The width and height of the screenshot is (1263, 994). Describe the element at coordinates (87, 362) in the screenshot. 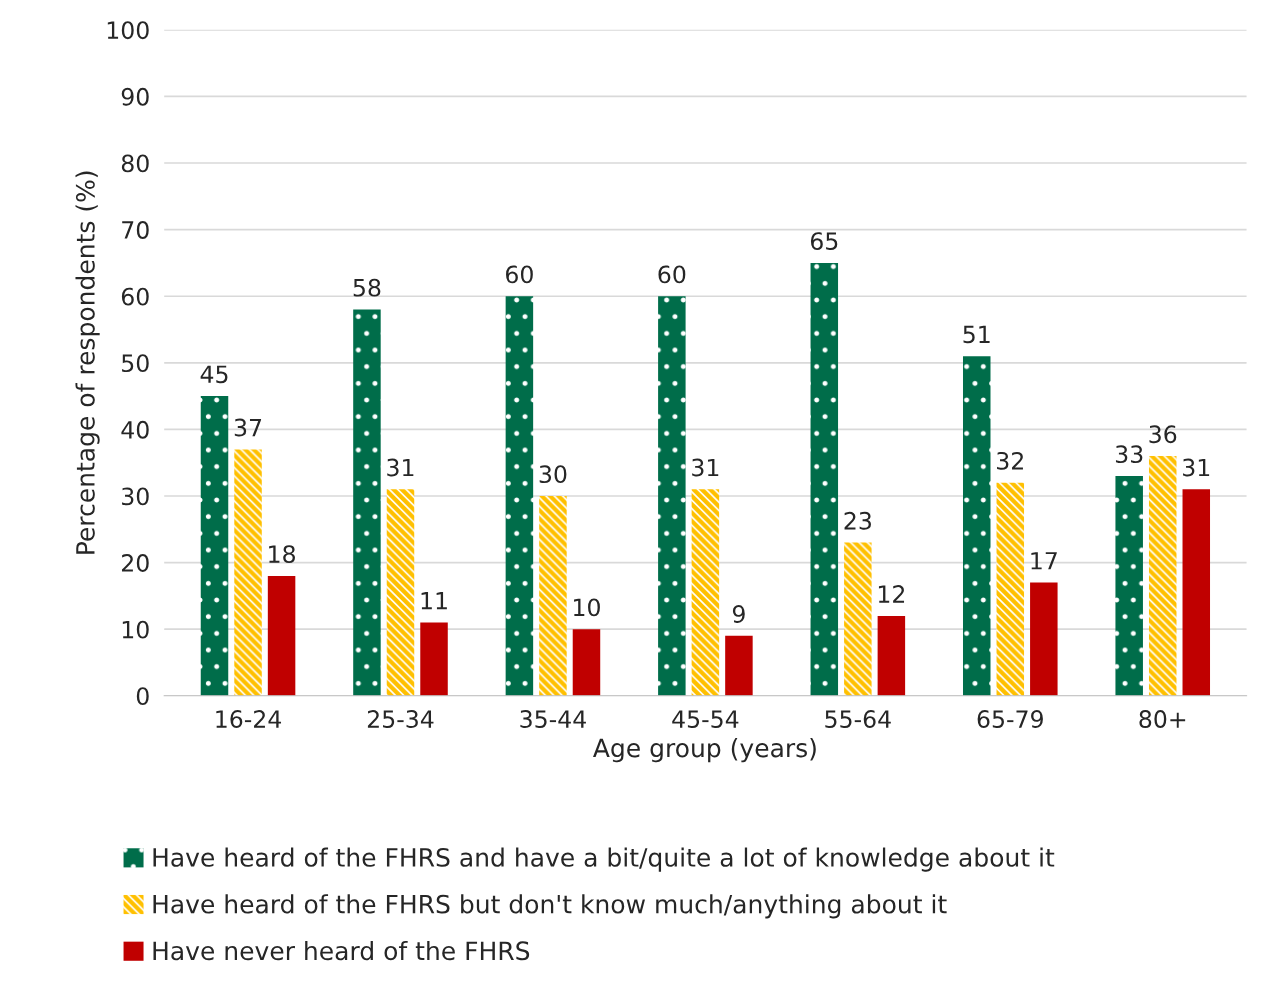

I see `y-axis-title: Percentage of respondents (%)` at that location.